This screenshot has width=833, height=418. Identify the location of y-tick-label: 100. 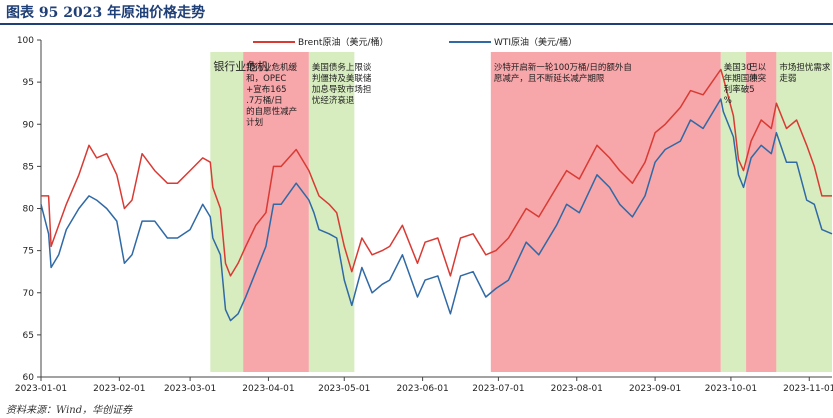
(25, 41).